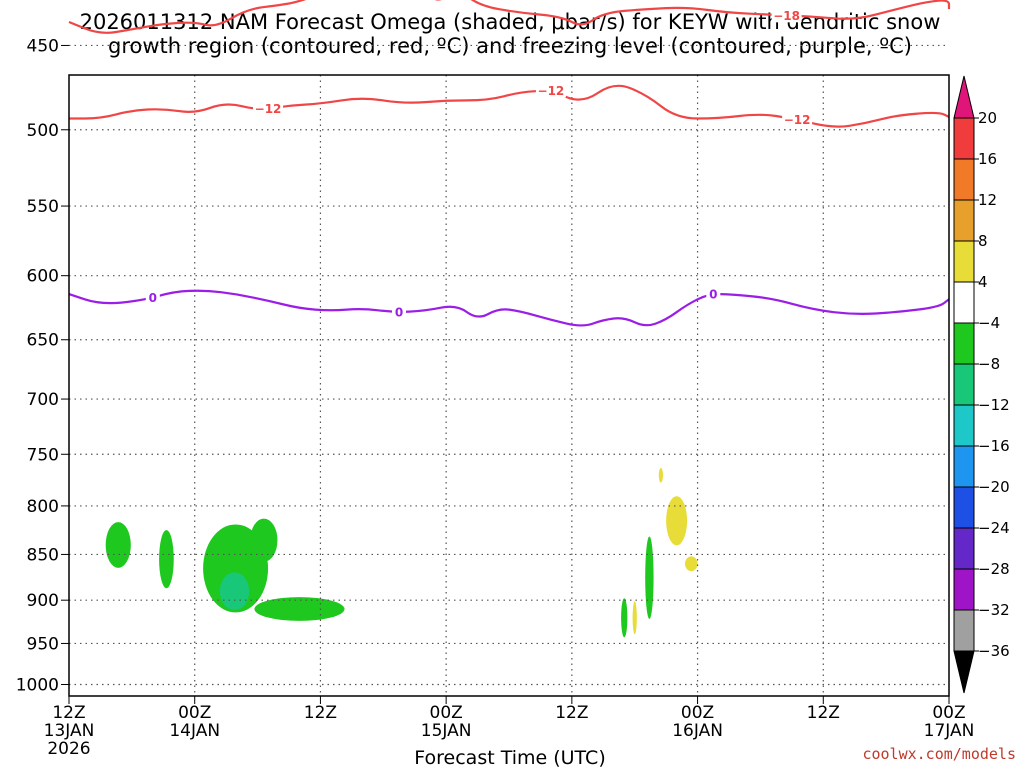  Describe the element at coordinates (43, 277) in the screenshot. I see `y-tick-label-600: 600` at that location.